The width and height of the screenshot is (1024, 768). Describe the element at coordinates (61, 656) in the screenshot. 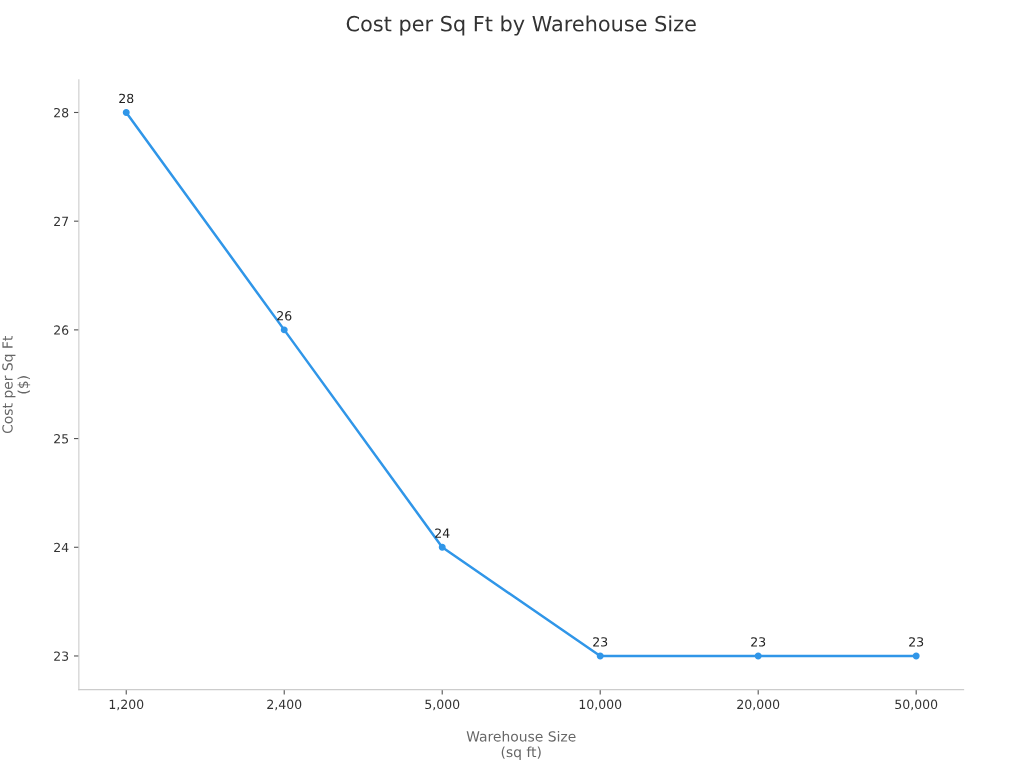

I see `y-tick-label: 23` at that location.